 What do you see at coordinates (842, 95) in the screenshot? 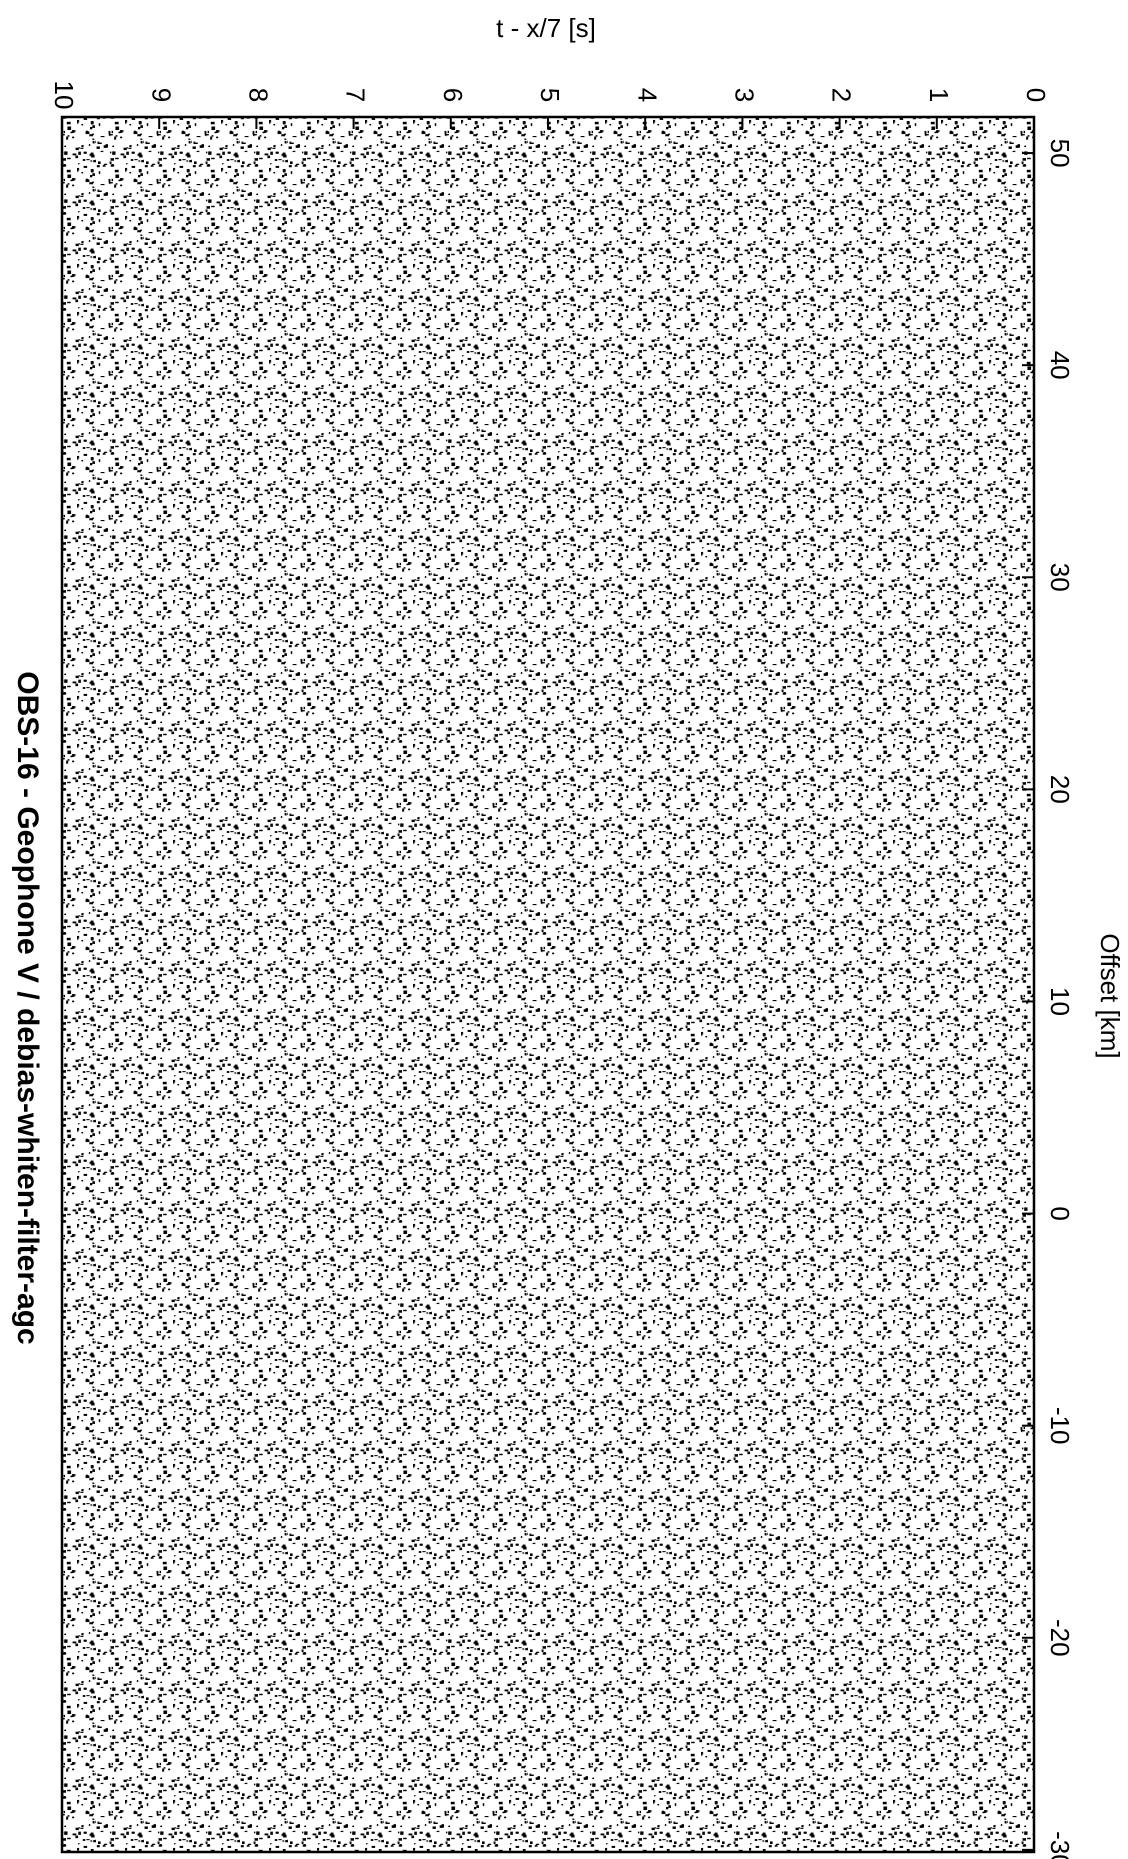
I see `y-tick-label: 2` at bounding box center [842, 95].